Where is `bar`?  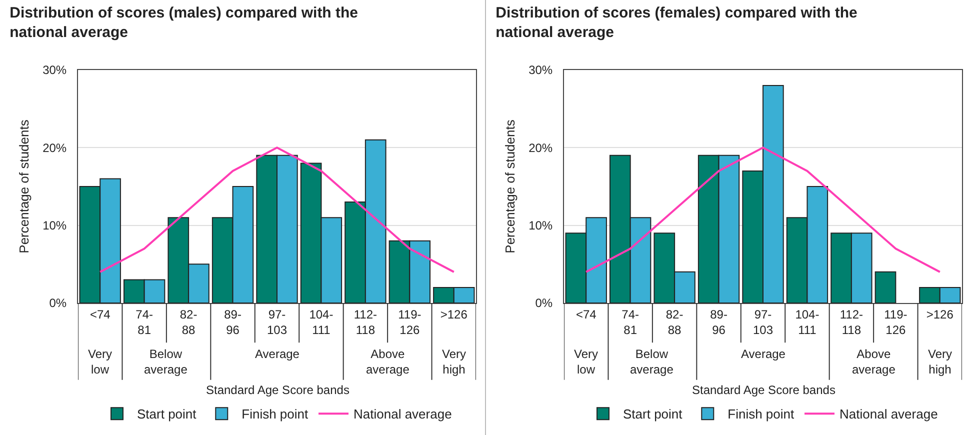
bar is located at coordinates (885, 287).